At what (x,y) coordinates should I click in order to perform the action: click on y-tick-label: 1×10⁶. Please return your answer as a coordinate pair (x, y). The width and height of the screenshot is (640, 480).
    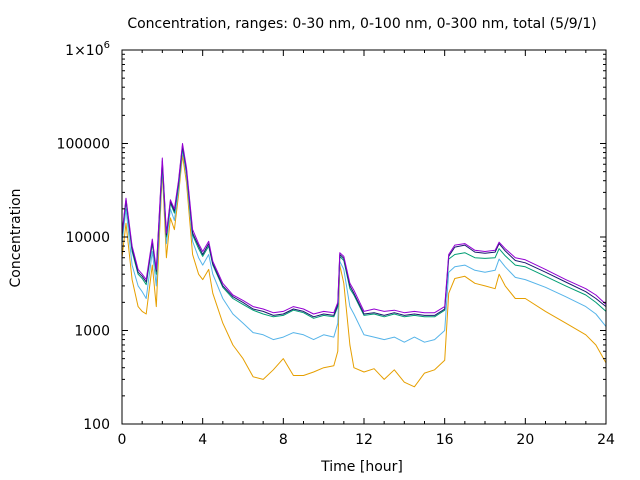
    Looking at the image, I should click on (87, 49).